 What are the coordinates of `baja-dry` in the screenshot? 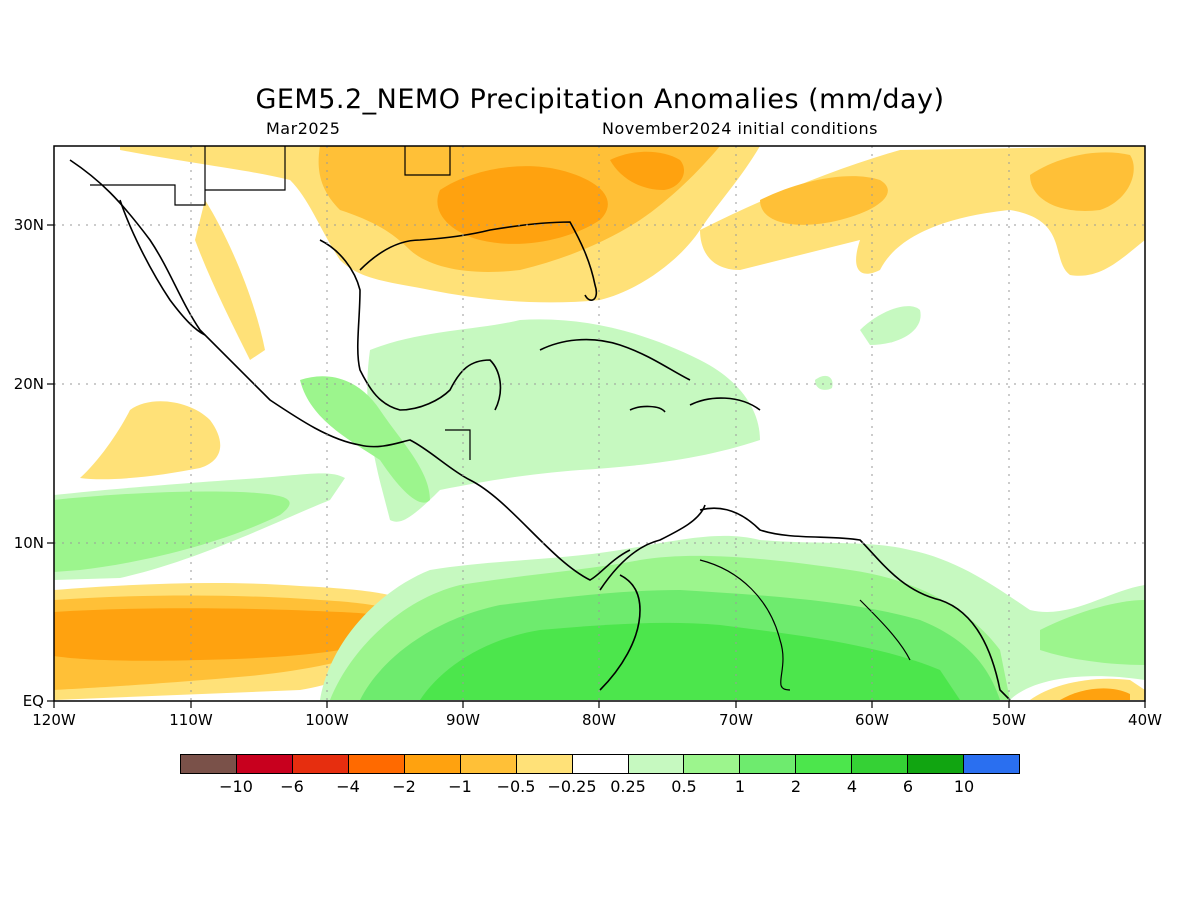 It's located at (230, 280).